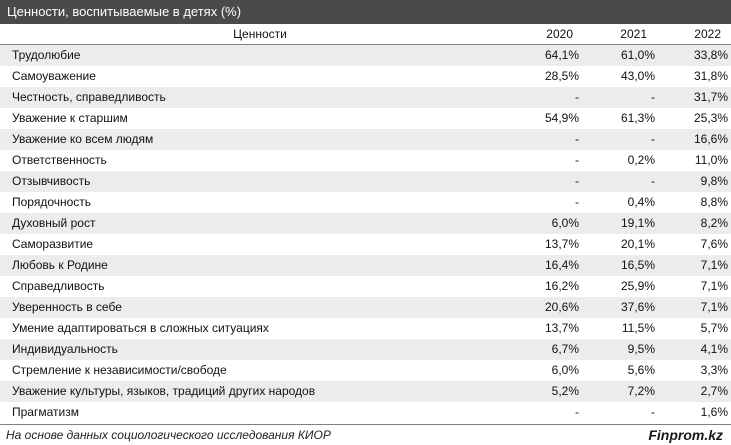  Describe the element at coordinates (45, 412) in the screenshot. I see `cell-value-name: Прагматизм` at that location.